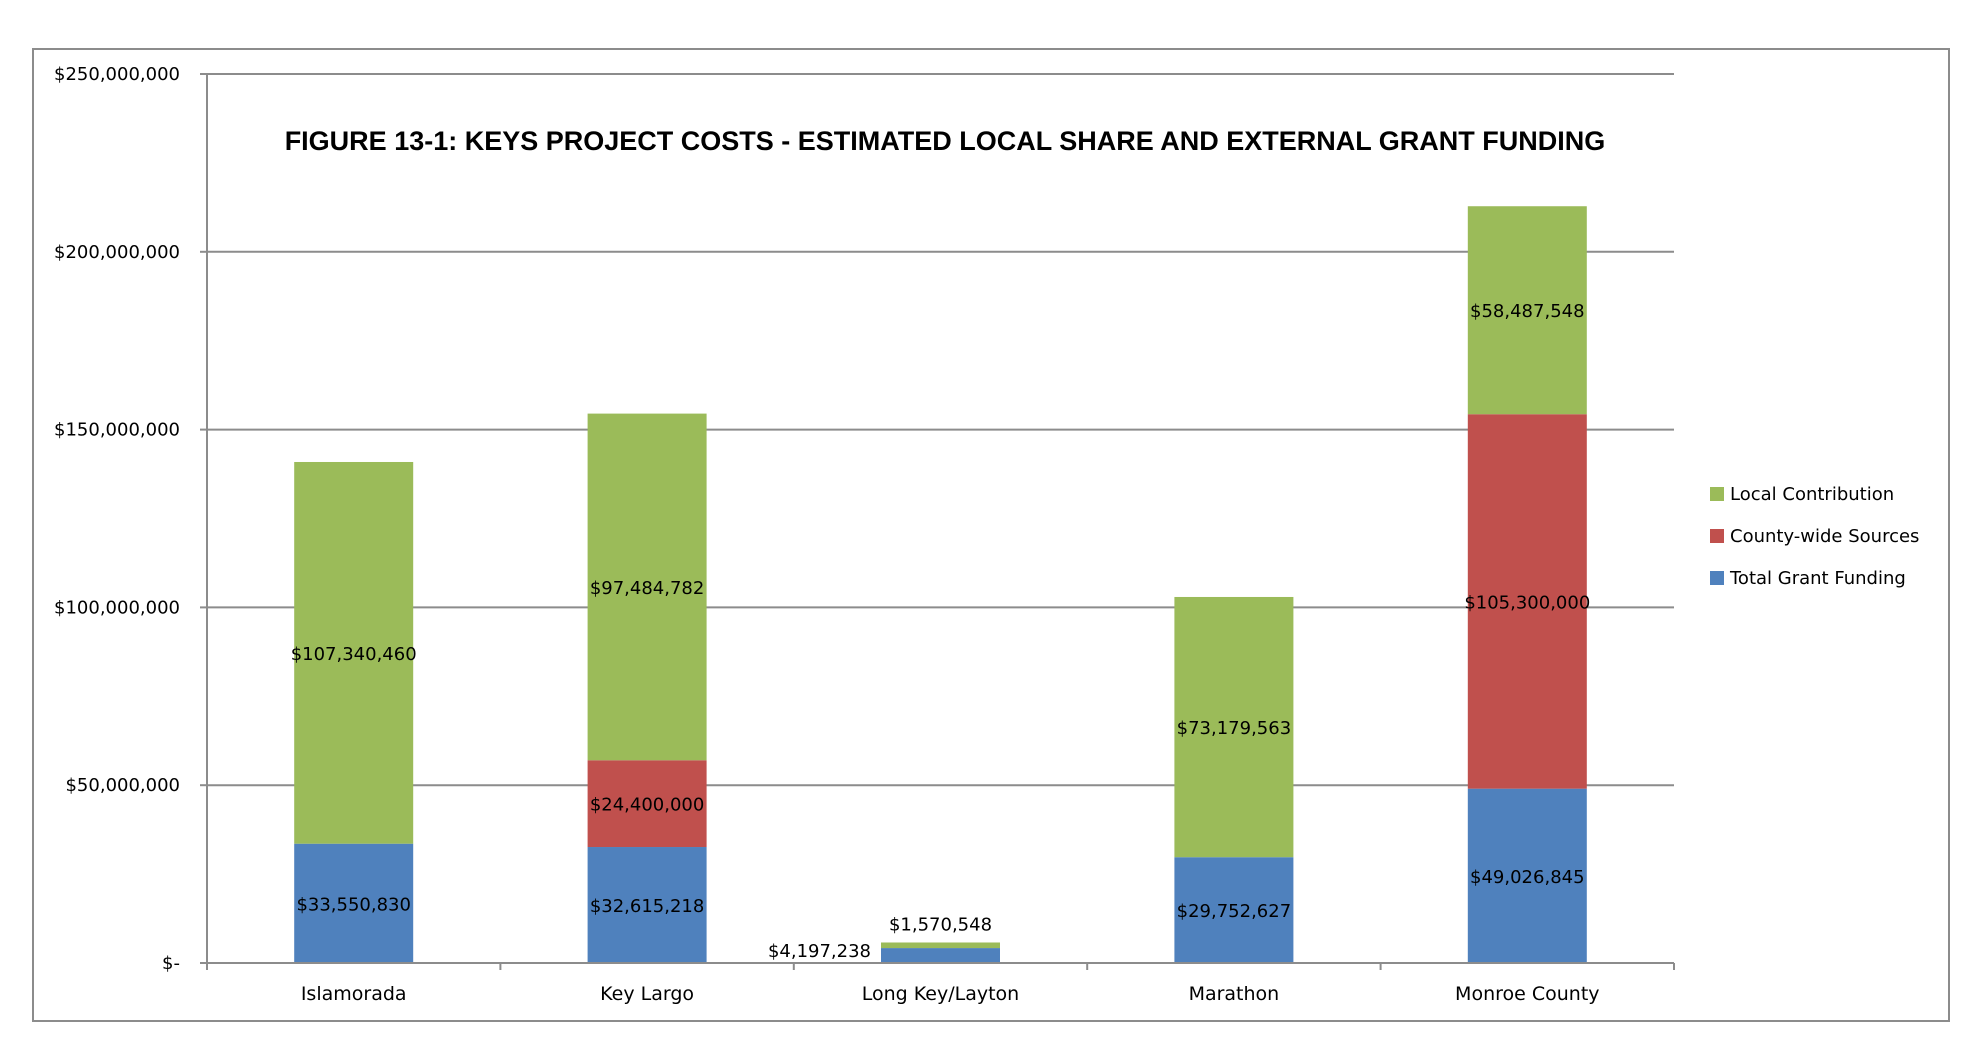 The height and width of the screenshot is (1055, 1979). Describe the element at coordinates (647, 994) in the screenshot. I see `x-tick-label: Key Largo` at that location.